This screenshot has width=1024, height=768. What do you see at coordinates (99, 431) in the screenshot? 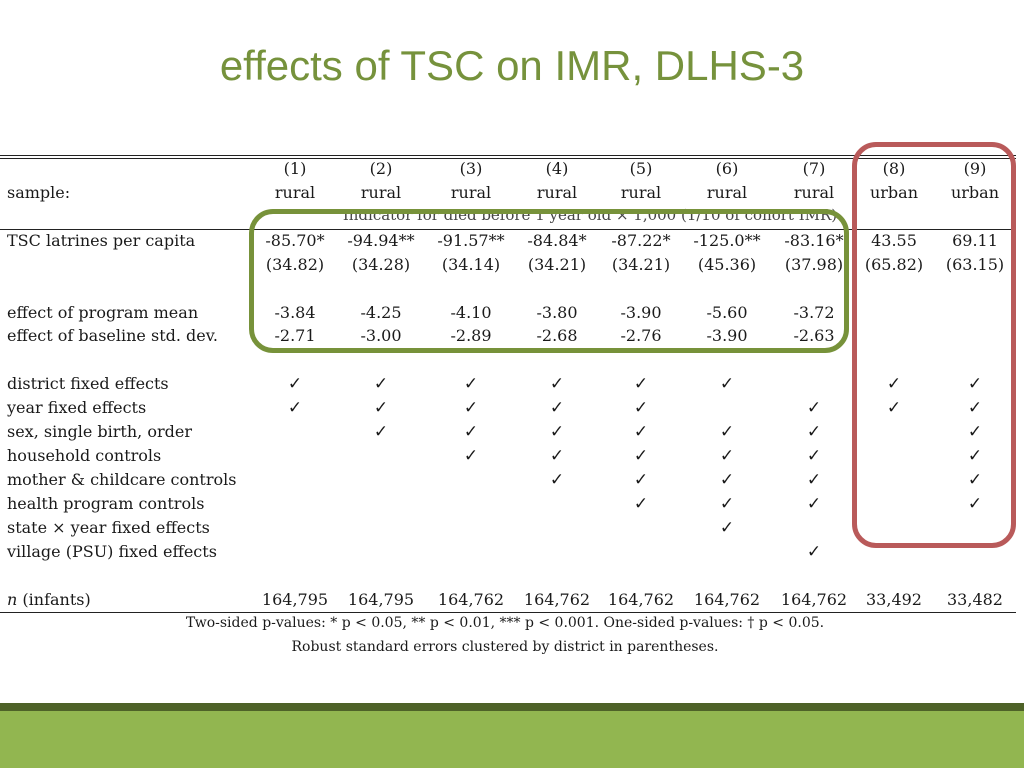
I see `control-row-label: sex, single birth, order` at bounding box center [99, 431].